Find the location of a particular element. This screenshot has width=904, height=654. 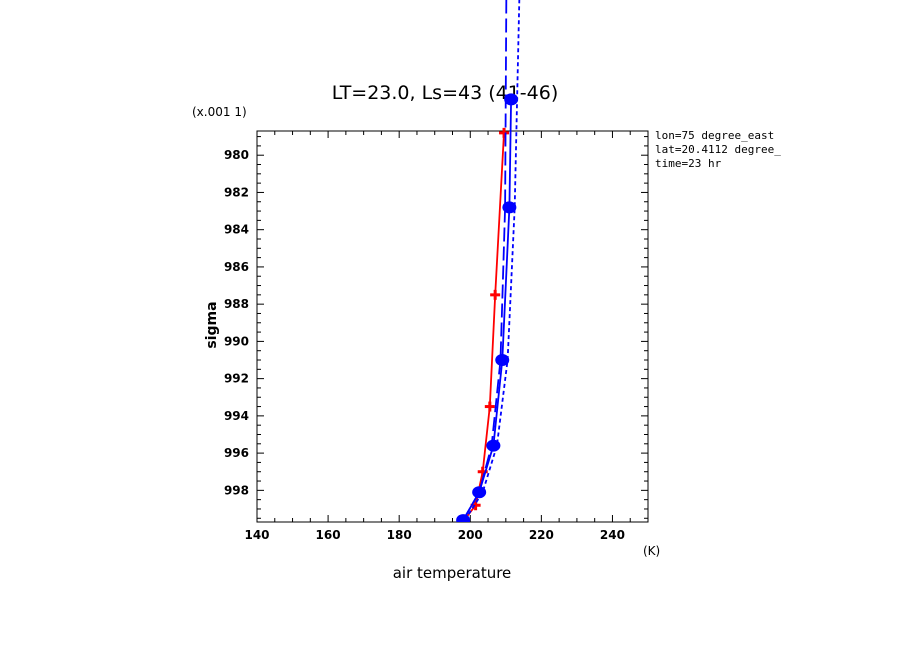

y-tick-label: 992 is located at coordinates (236, 379).